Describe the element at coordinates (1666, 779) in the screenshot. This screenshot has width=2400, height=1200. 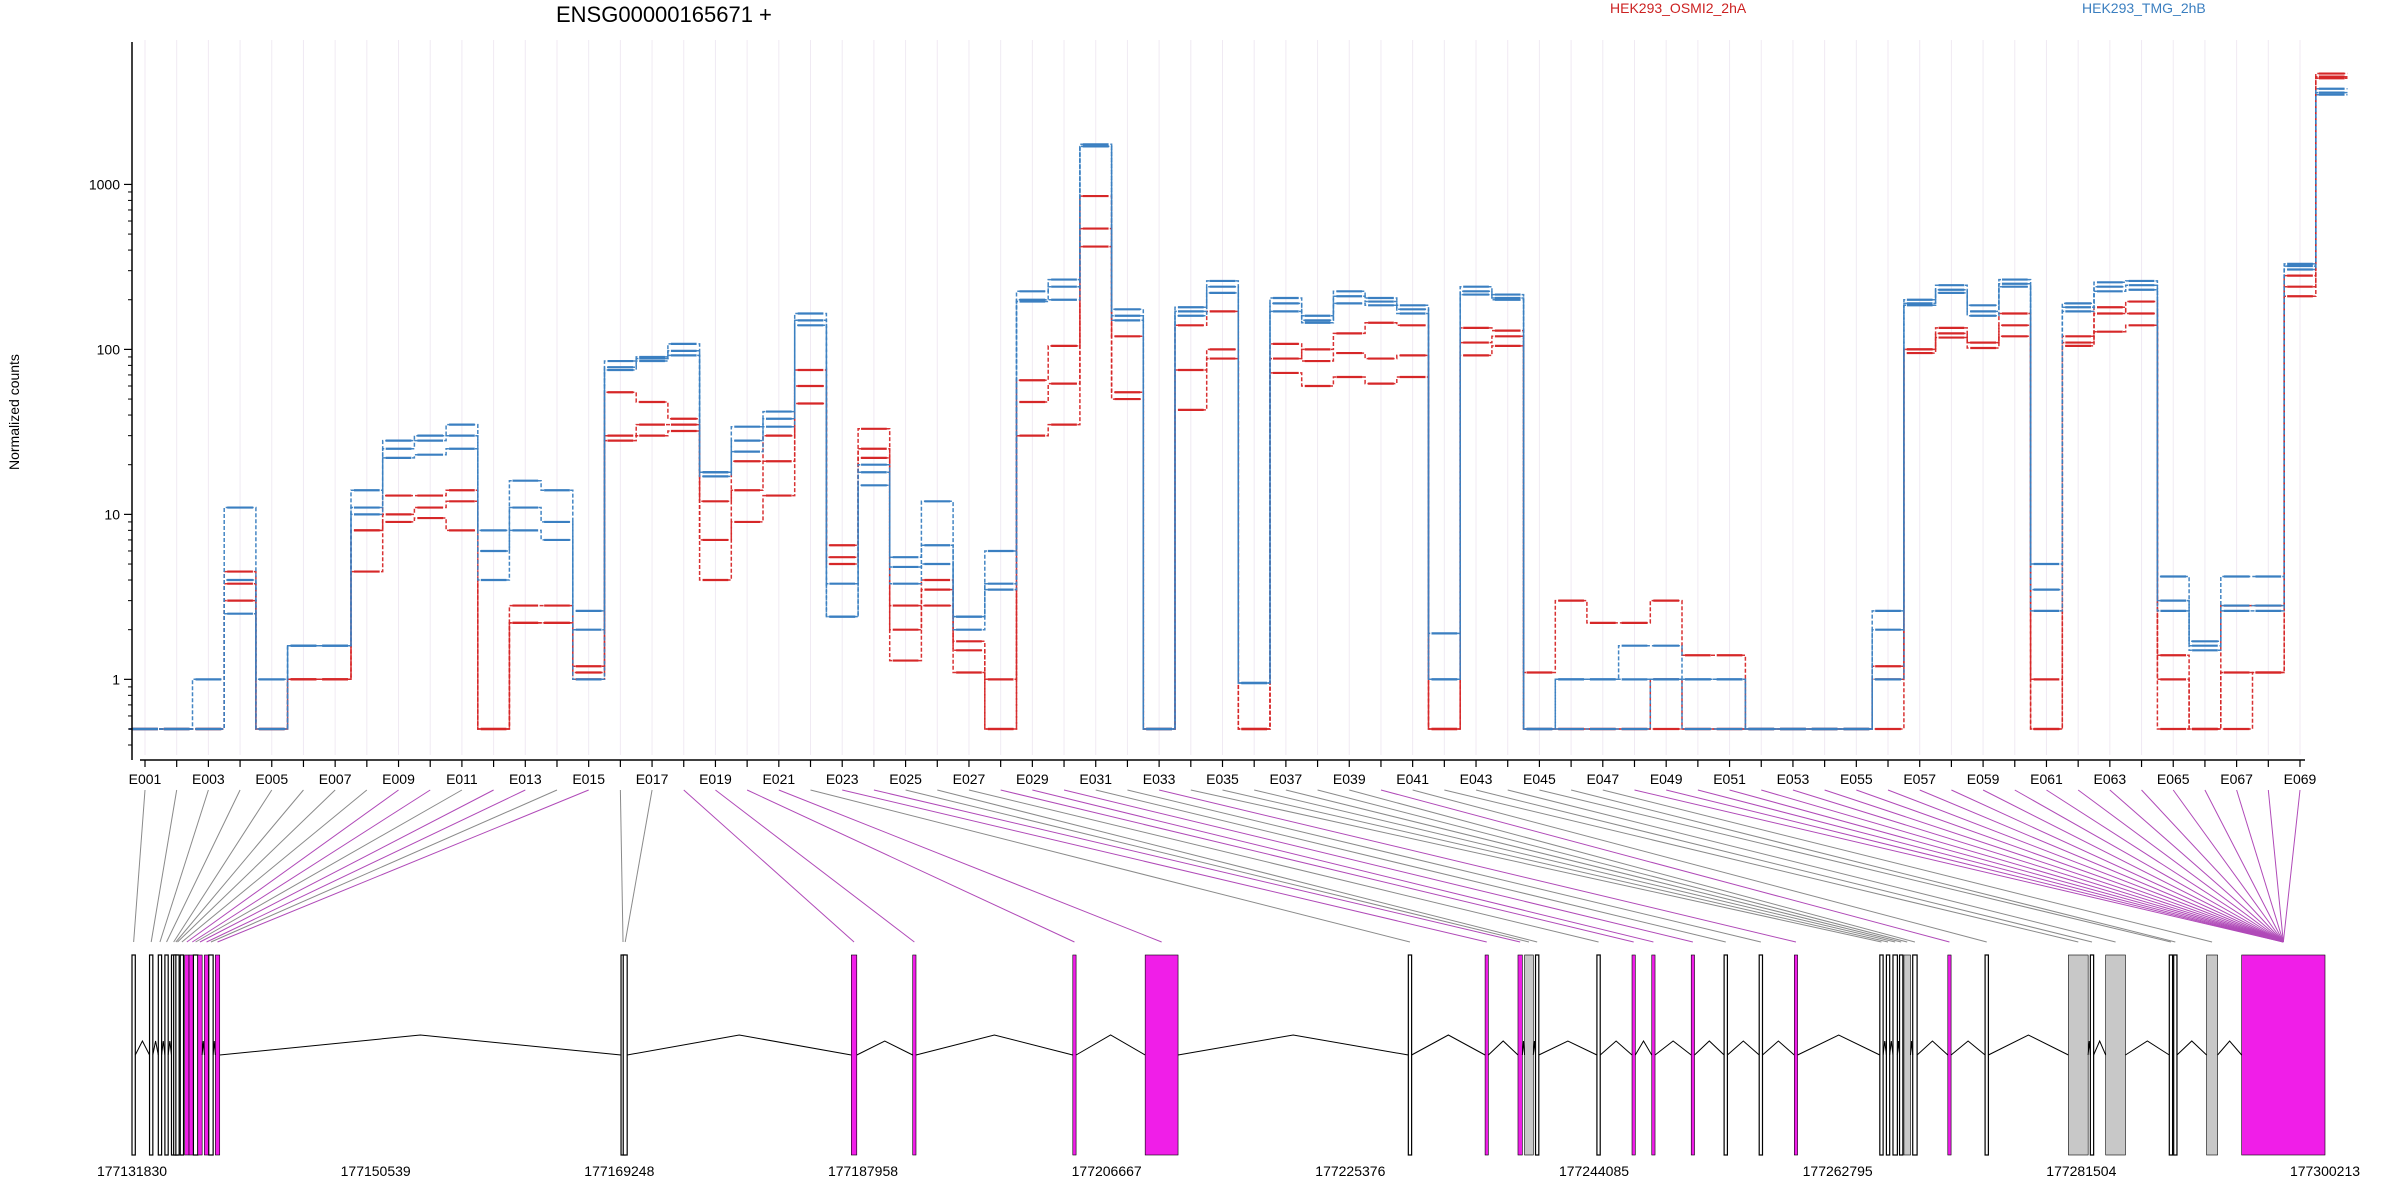
I see `x-tick-label: E049` at that location.